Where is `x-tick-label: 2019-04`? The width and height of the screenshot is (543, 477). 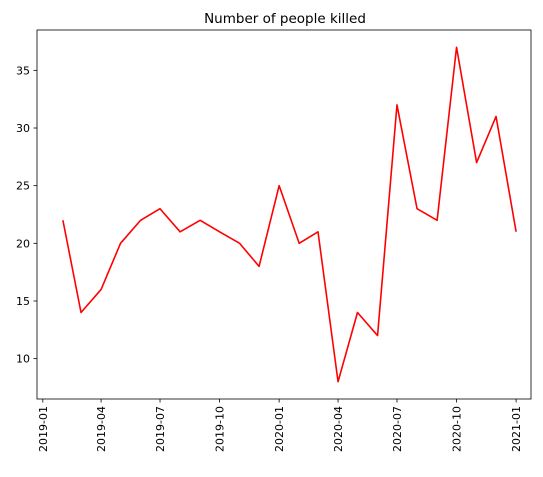
x-tick-label: 2019-04 is located at coordinates (101, 429).